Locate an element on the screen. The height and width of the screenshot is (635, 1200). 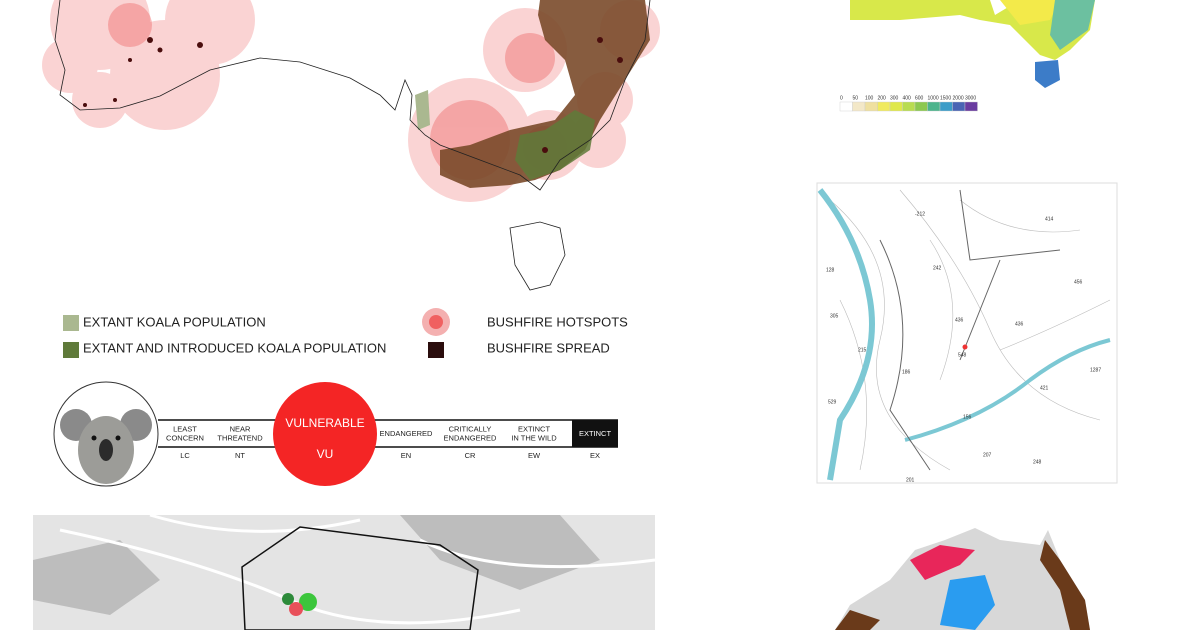
scale-label: 100 is located at coordinates (869, 98).